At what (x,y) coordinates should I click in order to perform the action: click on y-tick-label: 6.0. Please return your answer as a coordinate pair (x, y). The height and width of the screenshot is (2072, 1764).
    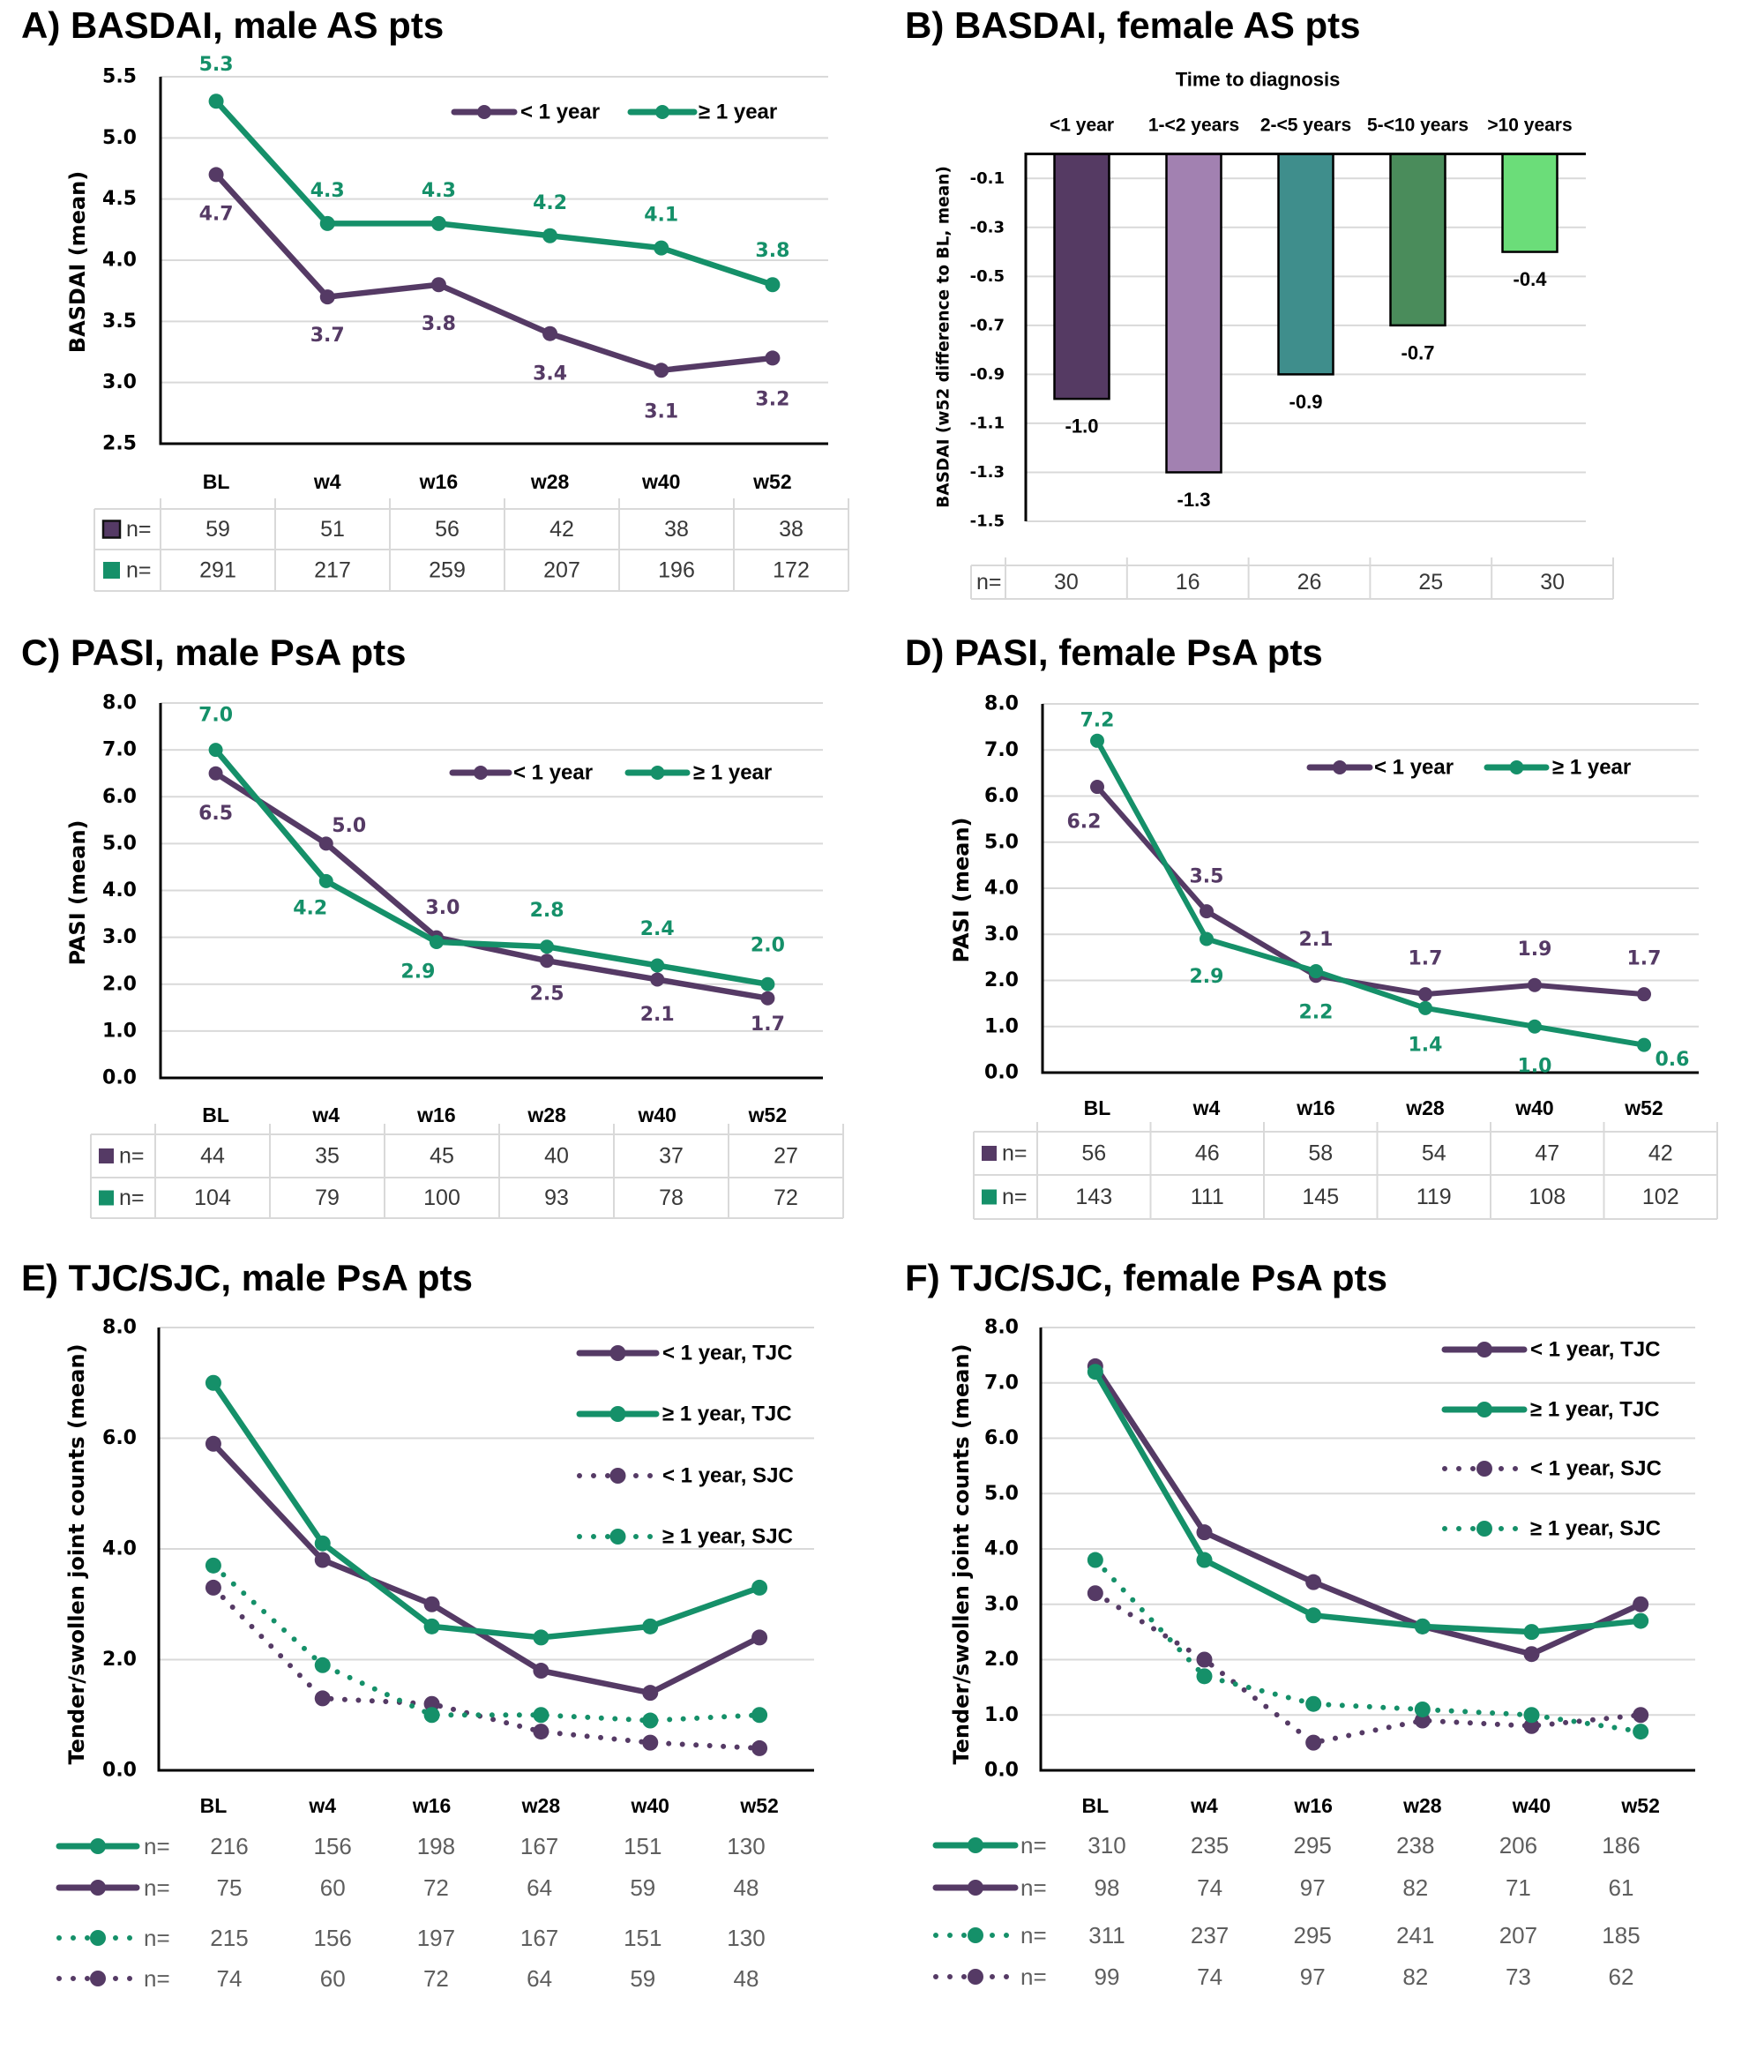
    Looking at the image, I should click on (119, 797).